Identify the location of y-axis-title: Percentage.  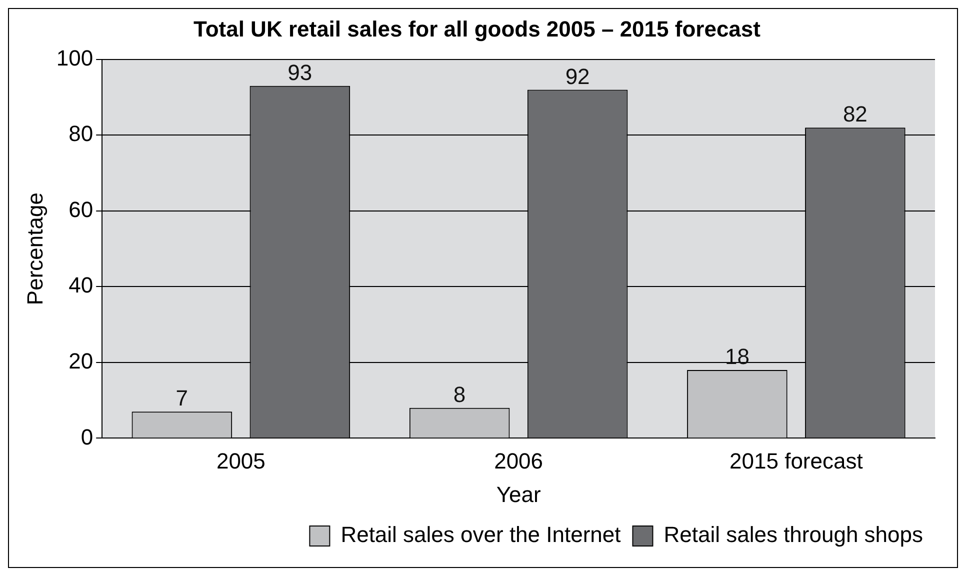
(35, 249).